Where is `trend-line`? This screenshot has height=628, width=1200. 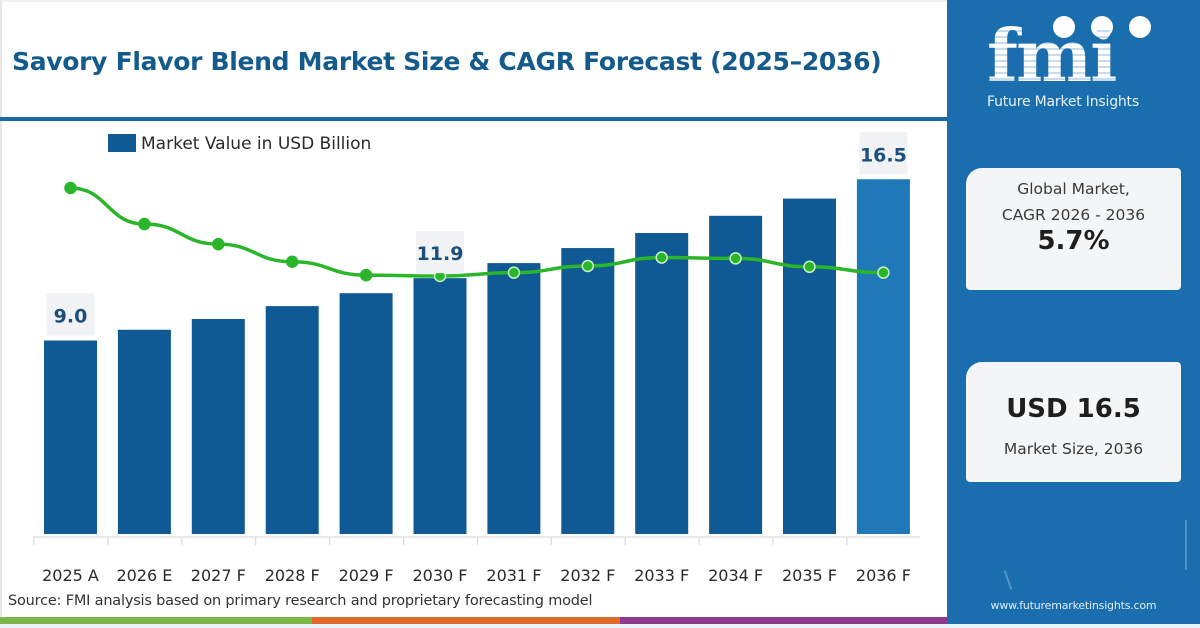 trend-line is located at coordinates (477, 232).